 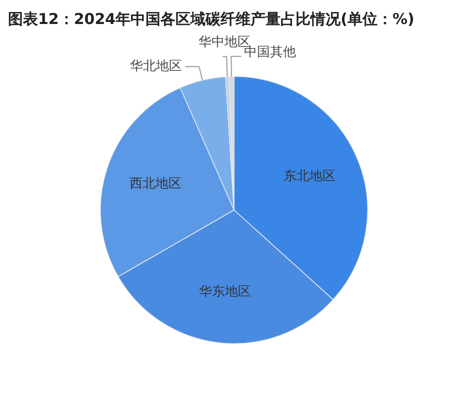 What do you see at coordinates (310, 176) in the screenshot?
I see `slice-label: 东北地区` at bounding box center [310, 176].